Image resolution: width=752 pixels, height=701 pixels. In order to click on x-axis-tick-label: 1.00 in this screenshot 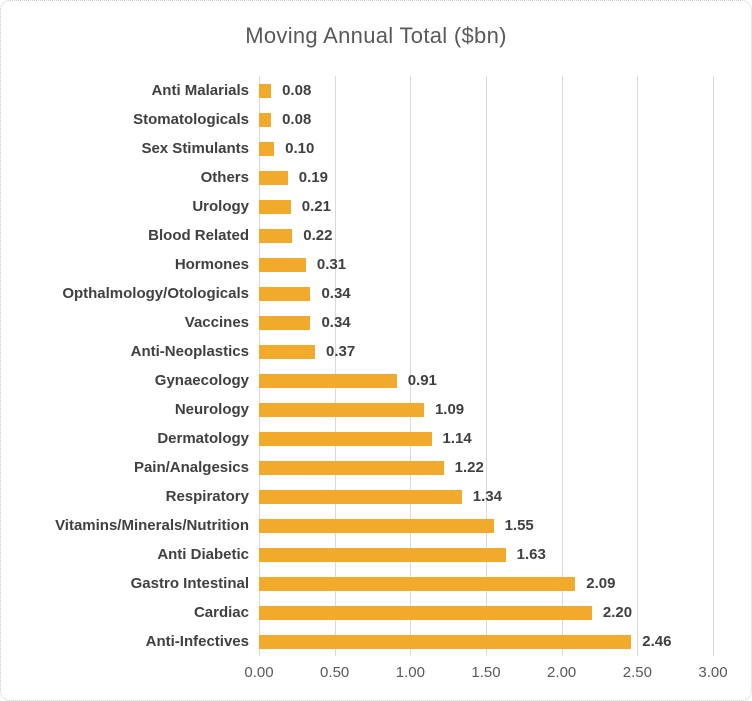, I will do `click(410, 672)`.